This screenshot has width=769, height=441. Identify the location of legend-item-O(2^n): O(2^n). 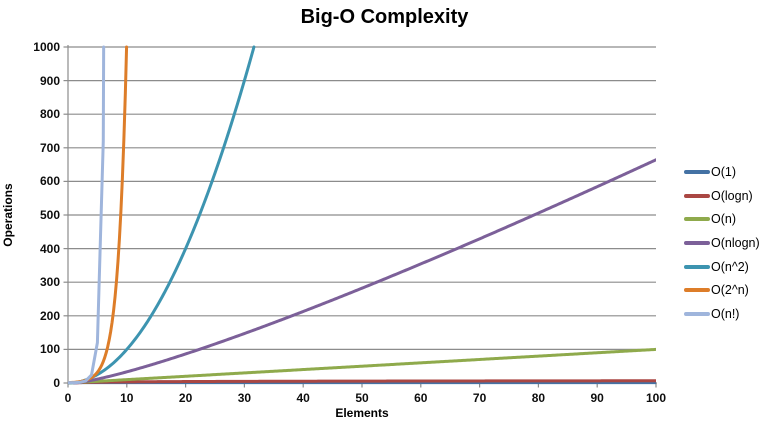
(722, 290).